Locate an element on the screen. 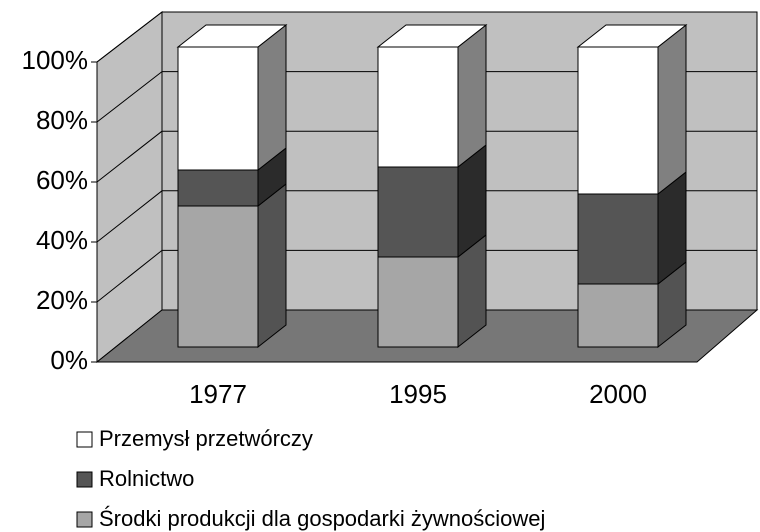 This screenshot has height=532, width=760. y-tick-label: 0% is located at coordinates (69, 360).